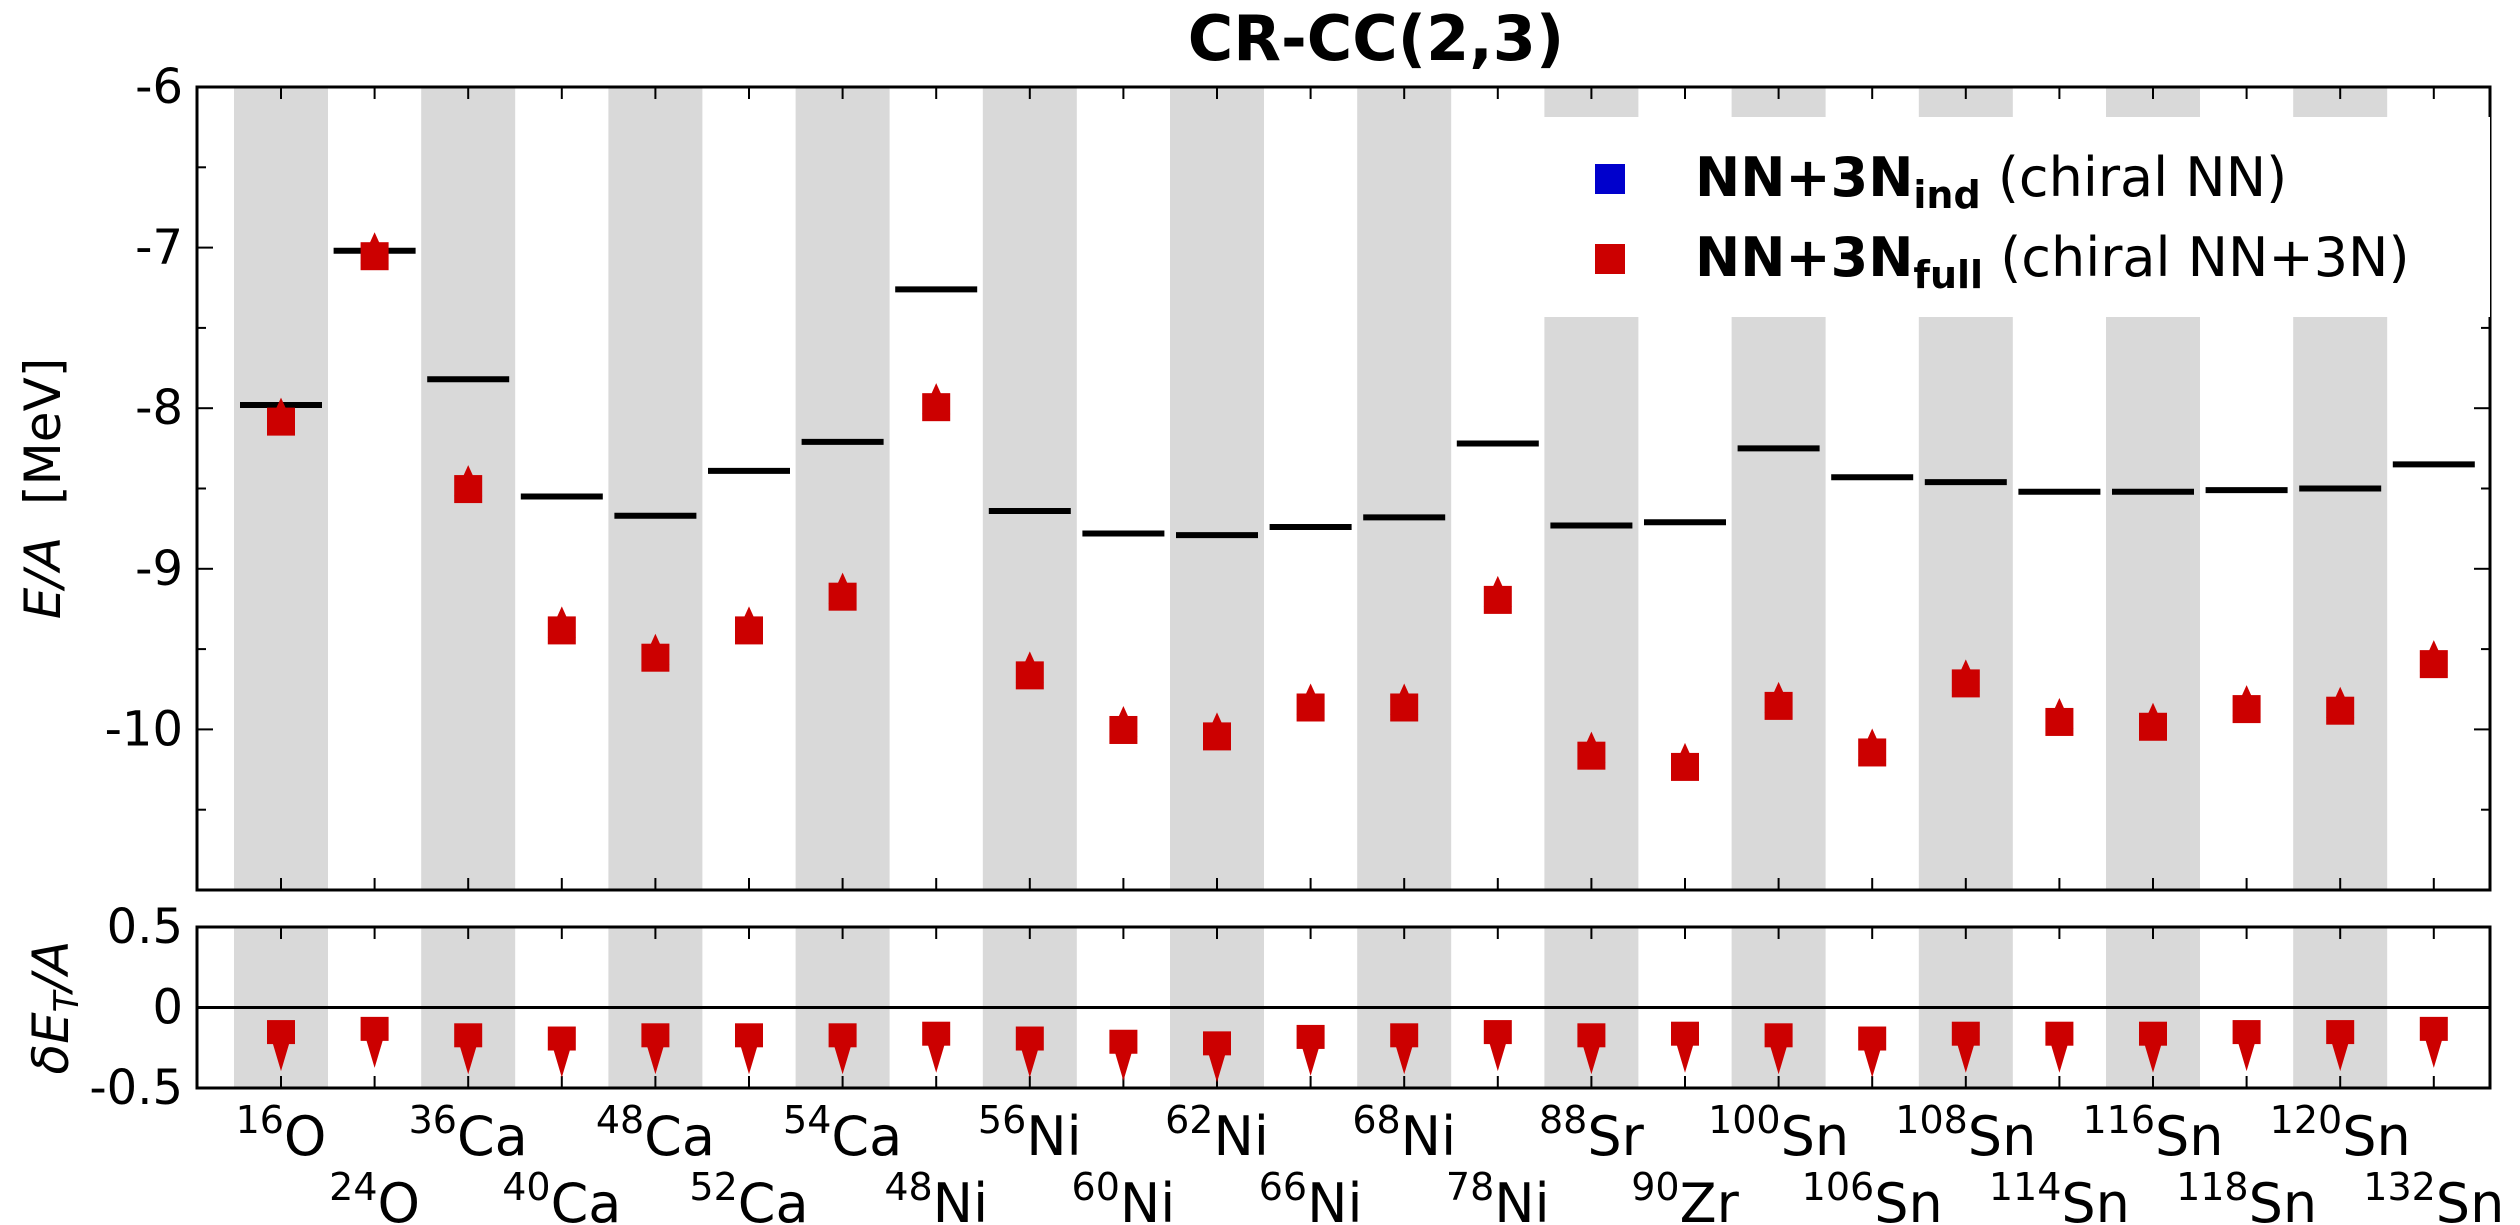  I want to click on bottom-ytick-label-1: 0, so click(167, 1008).